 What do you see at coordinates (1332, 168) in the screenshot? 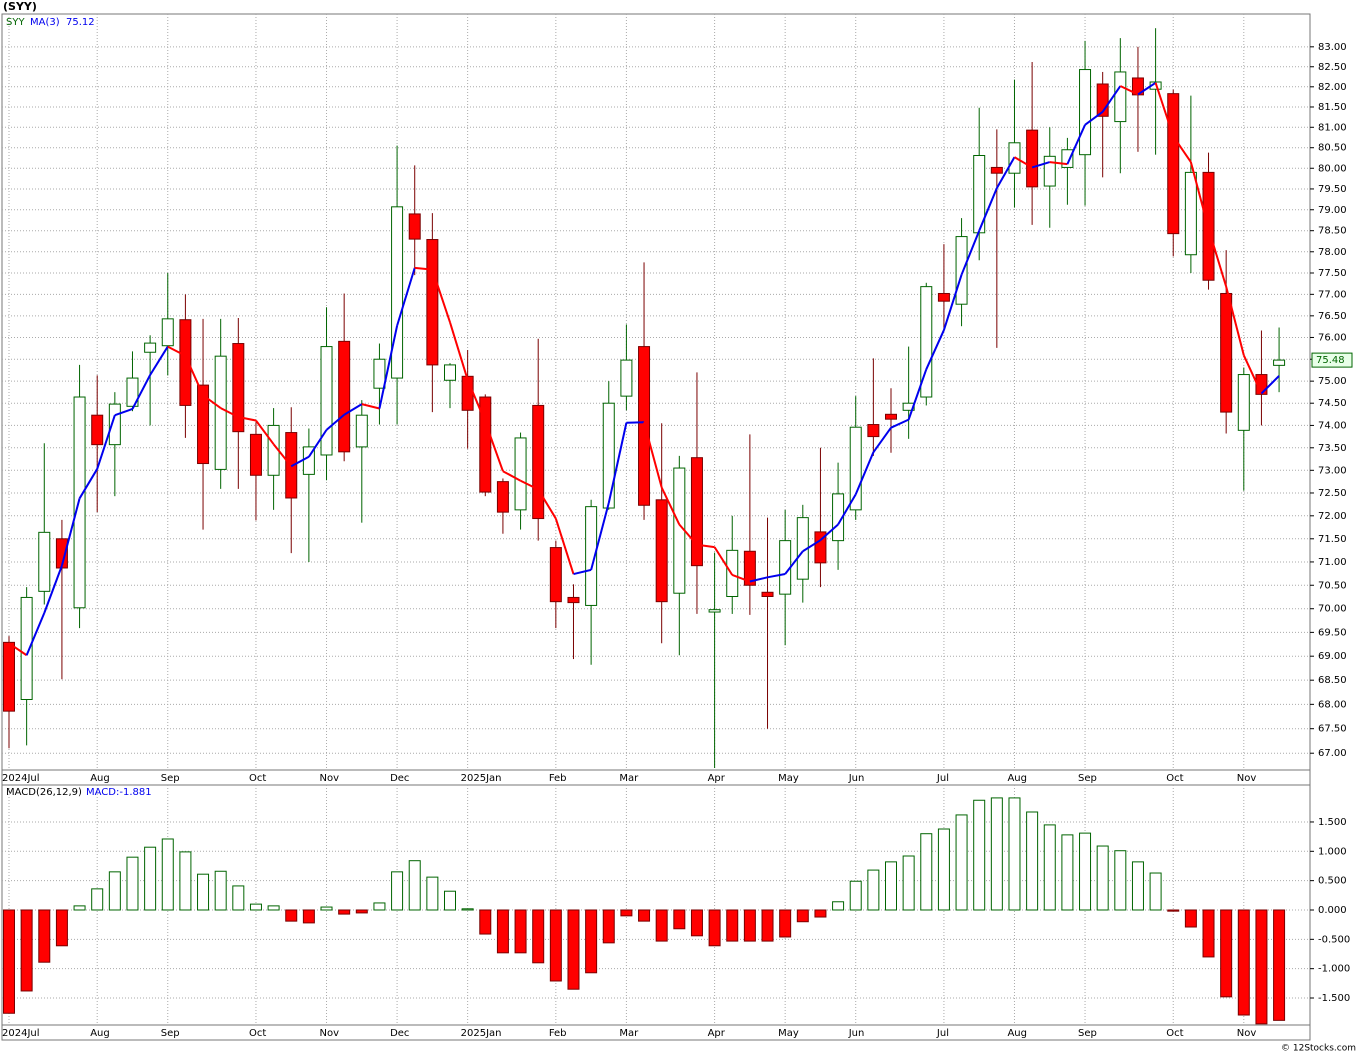
I see `y-tick-label: 80.00` at bounding box center [1332, 168].